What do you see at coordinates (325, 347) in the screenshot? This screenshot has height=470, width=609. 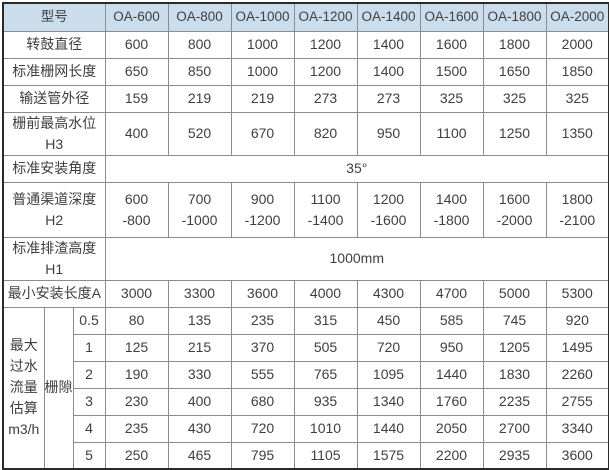 I see `cell: 505` at bounding box center [325, 347].